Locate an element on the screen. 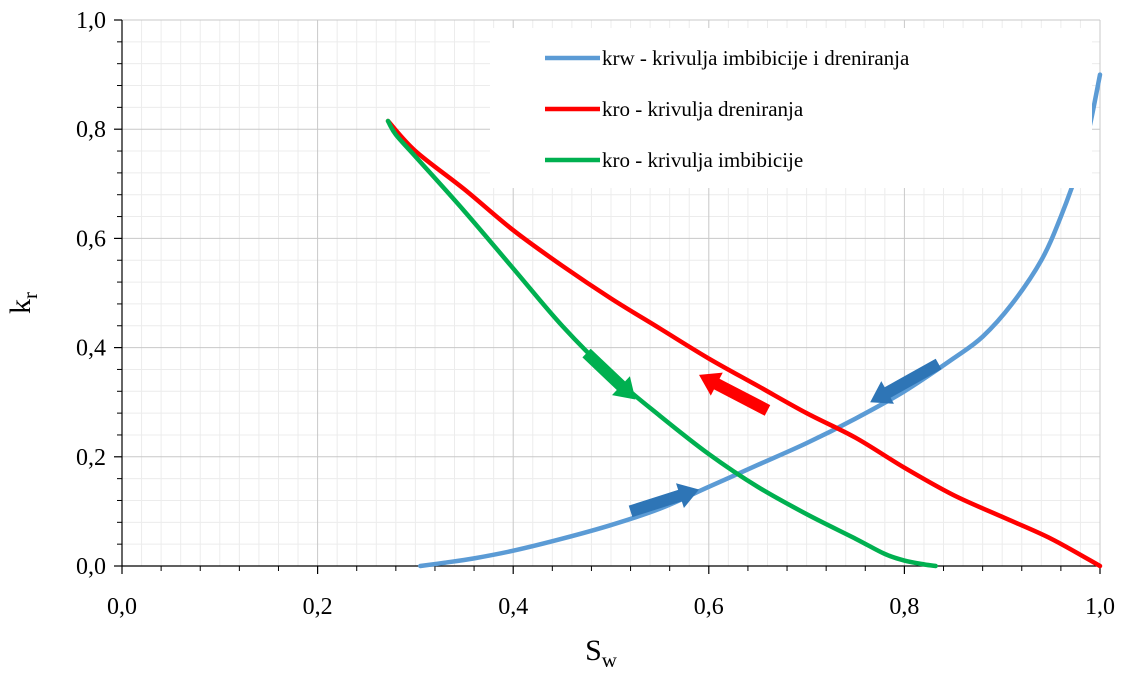 Image resolution: width=1129 pixels, height=682 pixels. y-tick-label: 0,4 is located at coordinates (91, 349).